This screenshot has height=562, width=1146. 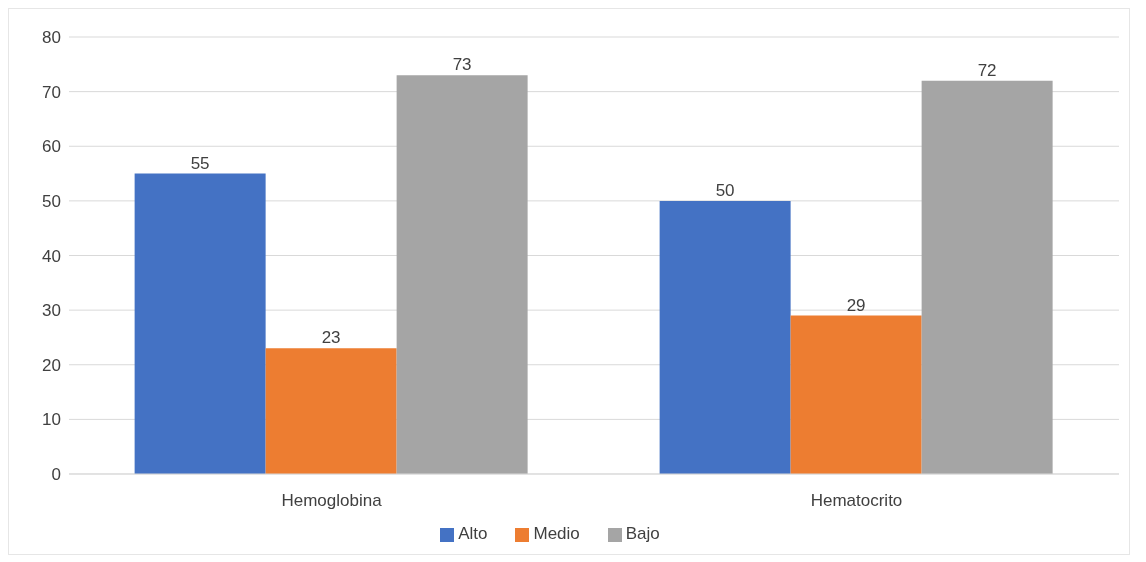 What do you see at coordinates (51, 256) in the screenshot?
I see `y-tick-label: 40` at bounding box center [51, 256].